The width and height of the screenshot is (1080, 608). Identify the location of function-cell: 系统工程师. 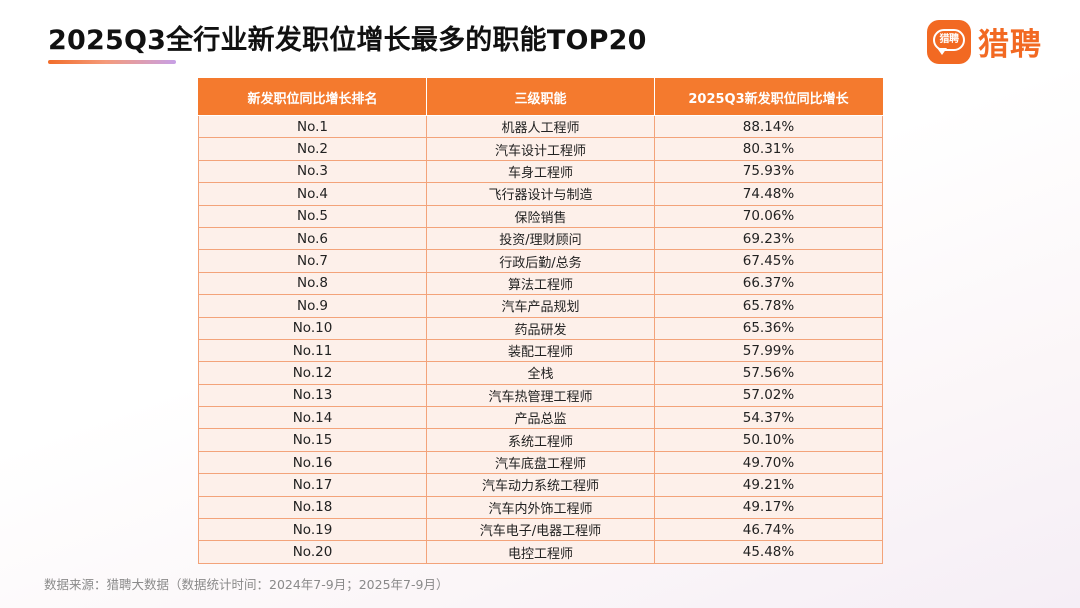
(540, 440).